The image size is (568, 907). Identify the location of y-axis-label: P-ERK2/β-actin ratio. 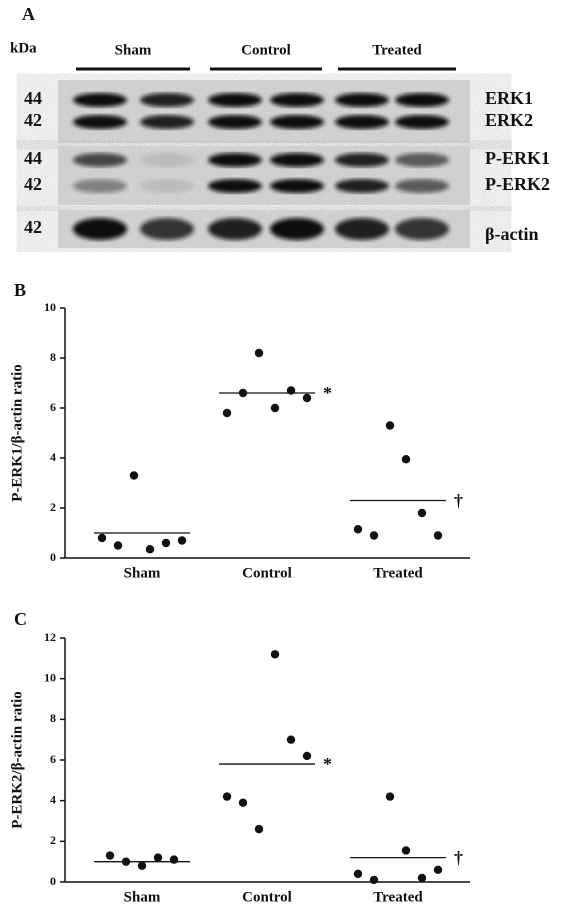
(17, 759).